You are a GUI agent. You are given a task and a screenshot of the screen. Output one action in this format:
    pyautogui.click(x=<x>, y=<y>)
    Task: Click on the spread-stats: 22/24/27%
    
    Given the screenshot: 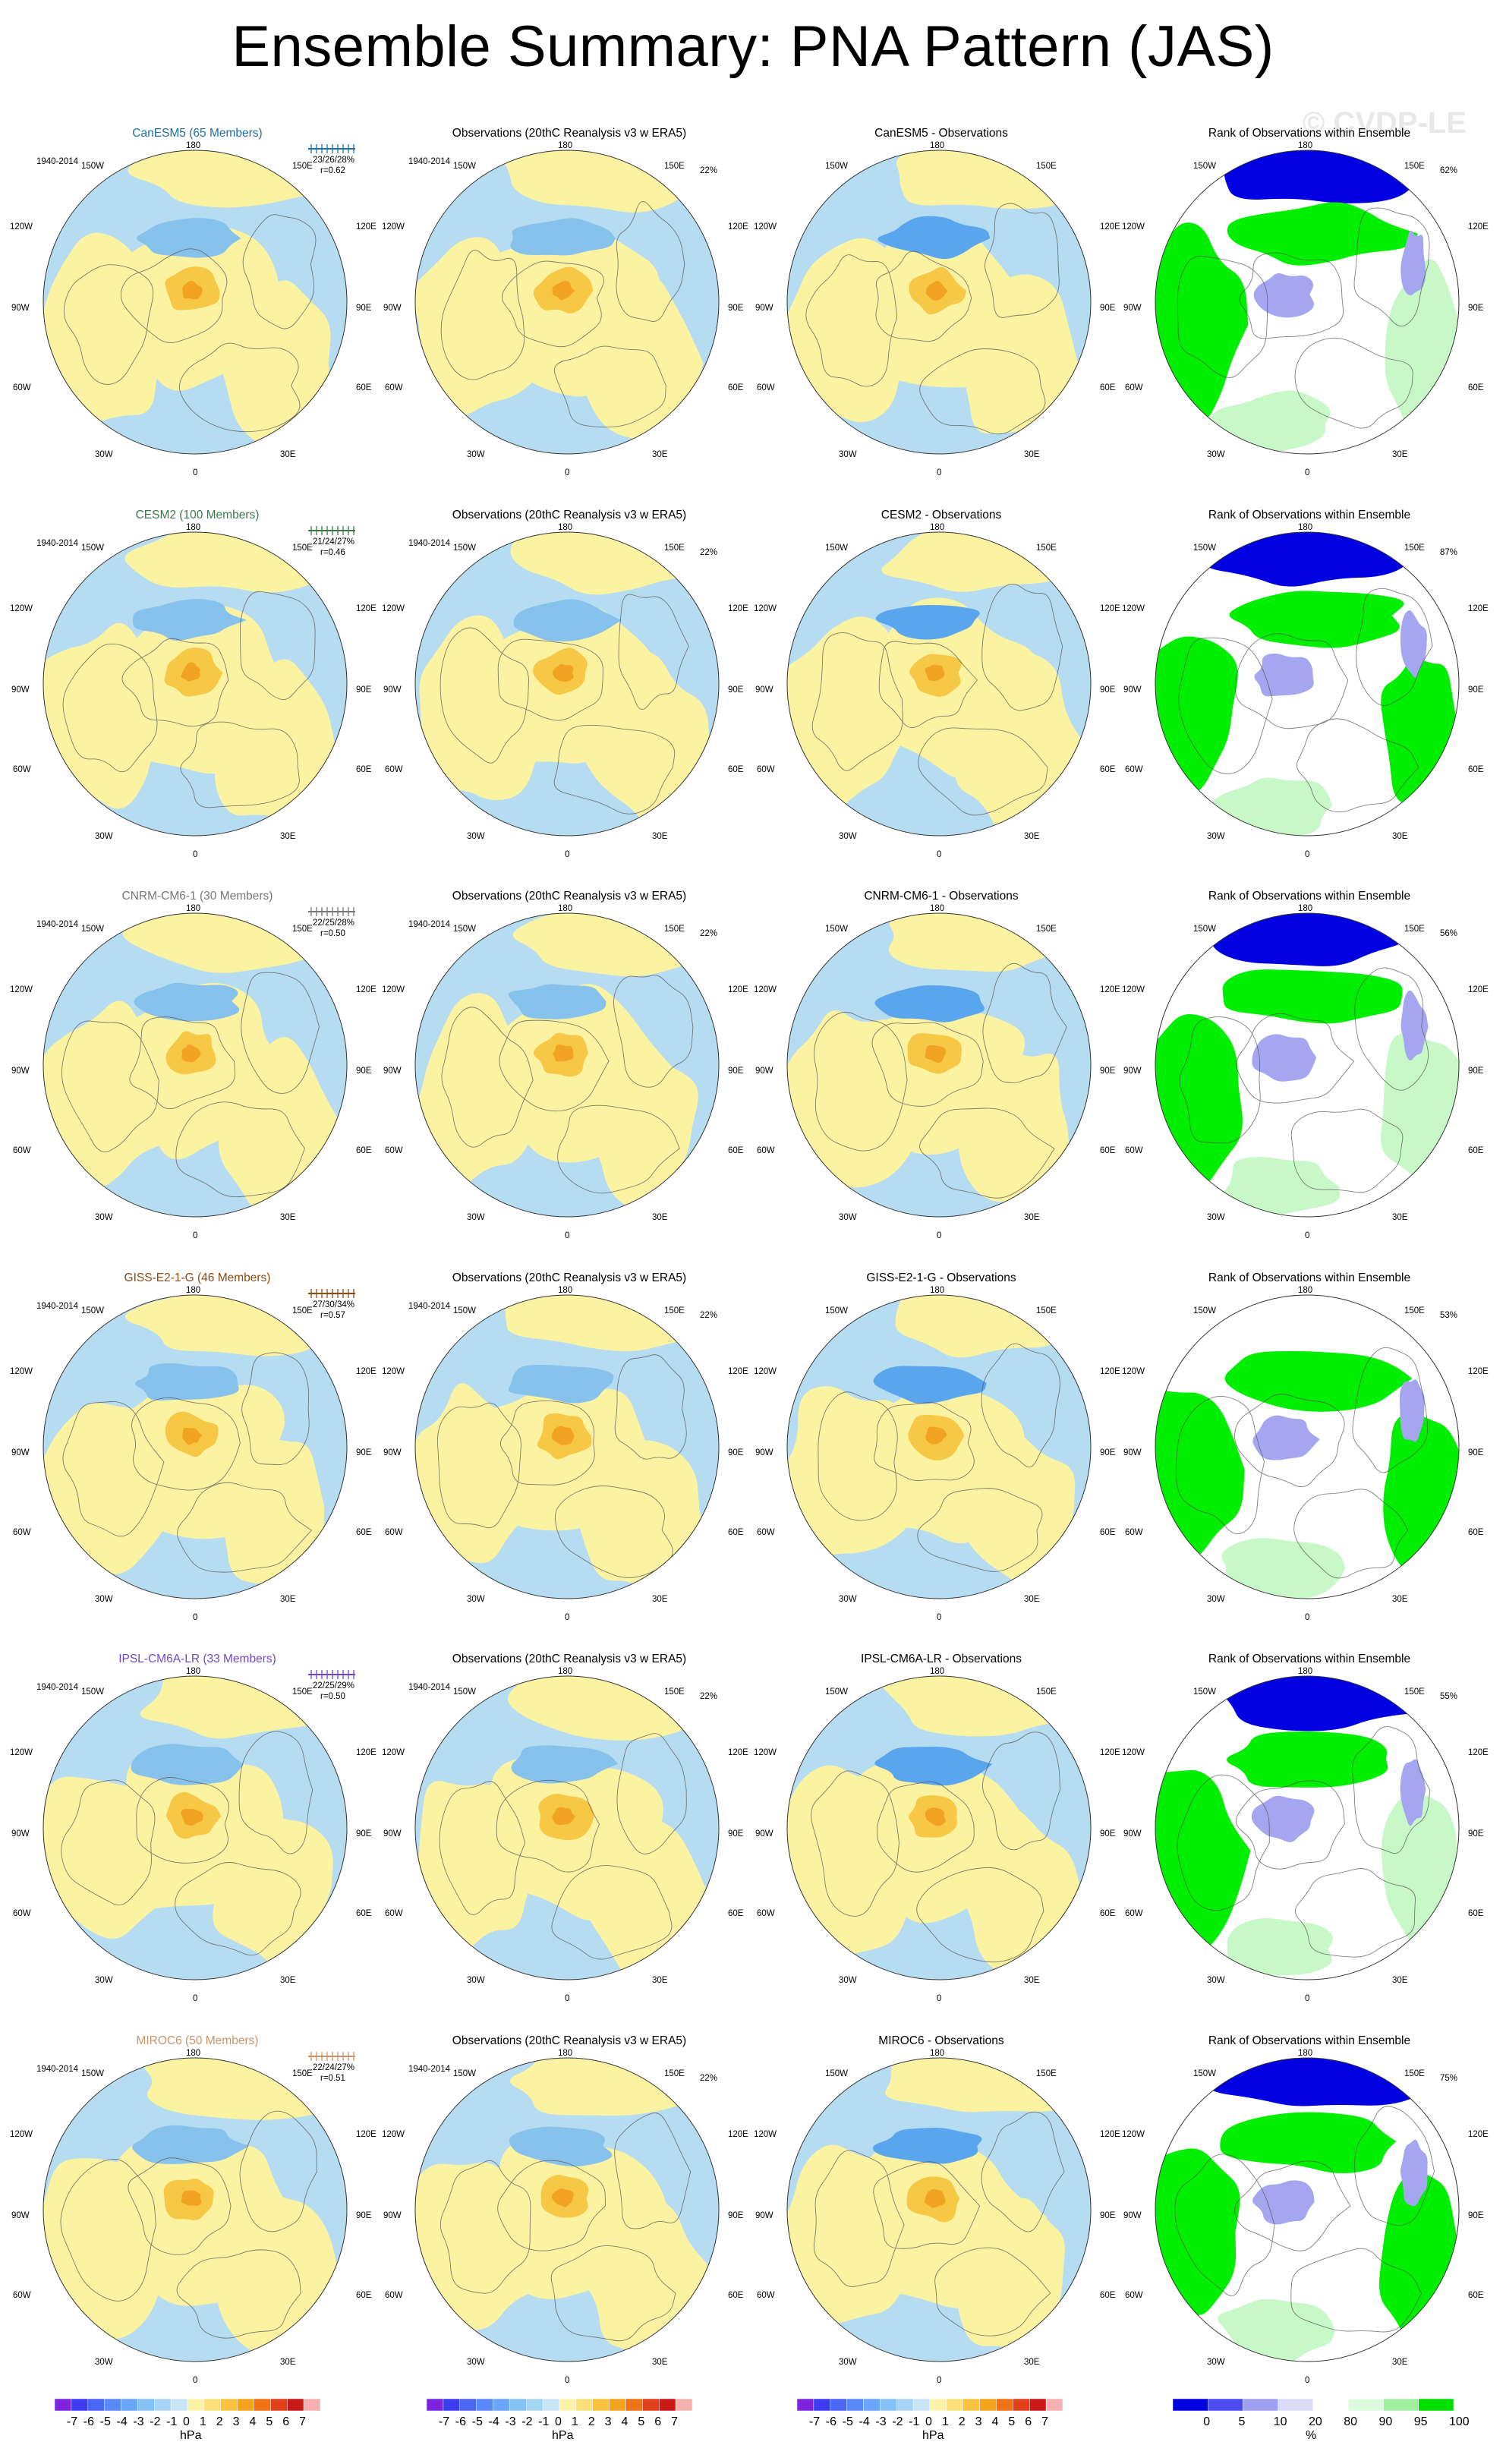 What is the action you would take?
    pyautogui.click(x=333, y=2067)
    